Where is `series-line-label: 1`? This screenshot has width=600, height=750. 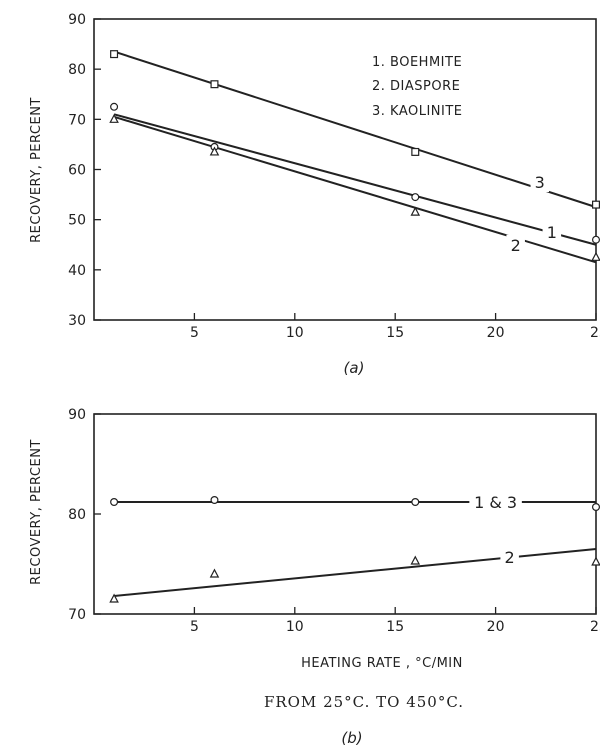
series-line-label: 1 is located at coordinates (552, 232).